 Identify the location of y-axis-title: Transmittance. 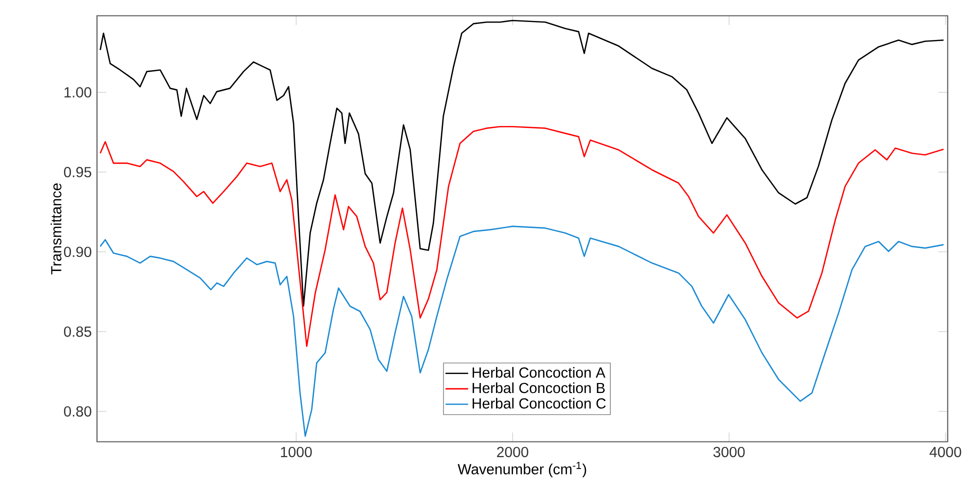
(56, 228).